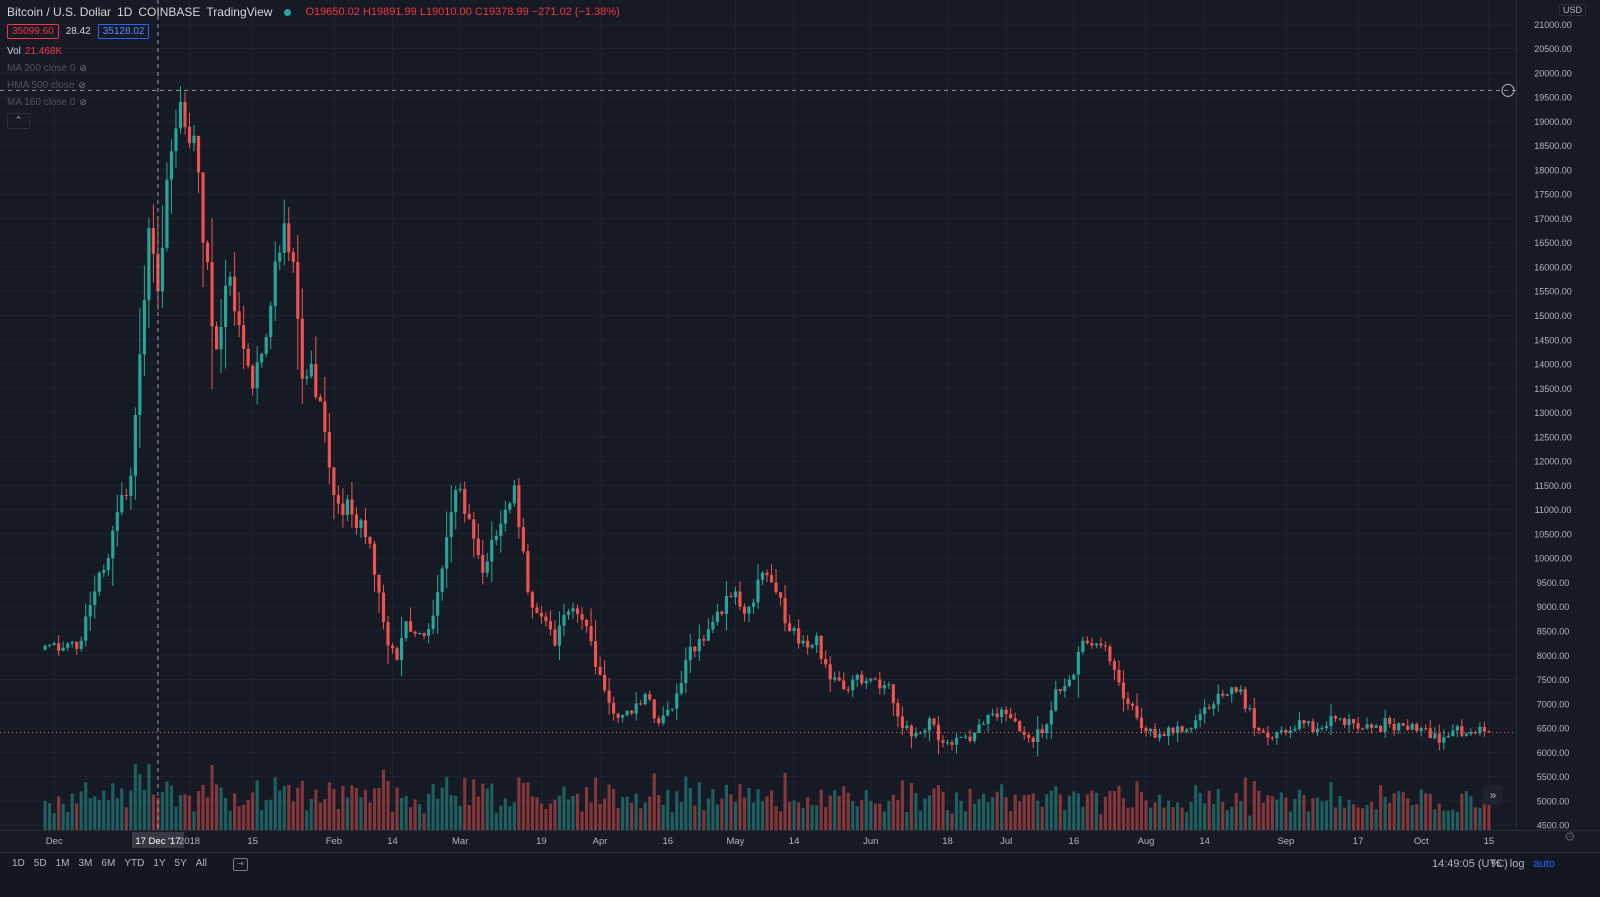 The width and height of the screenshot is (1600, 897). I want to click on range-1d: 1D, so click(18, 863).